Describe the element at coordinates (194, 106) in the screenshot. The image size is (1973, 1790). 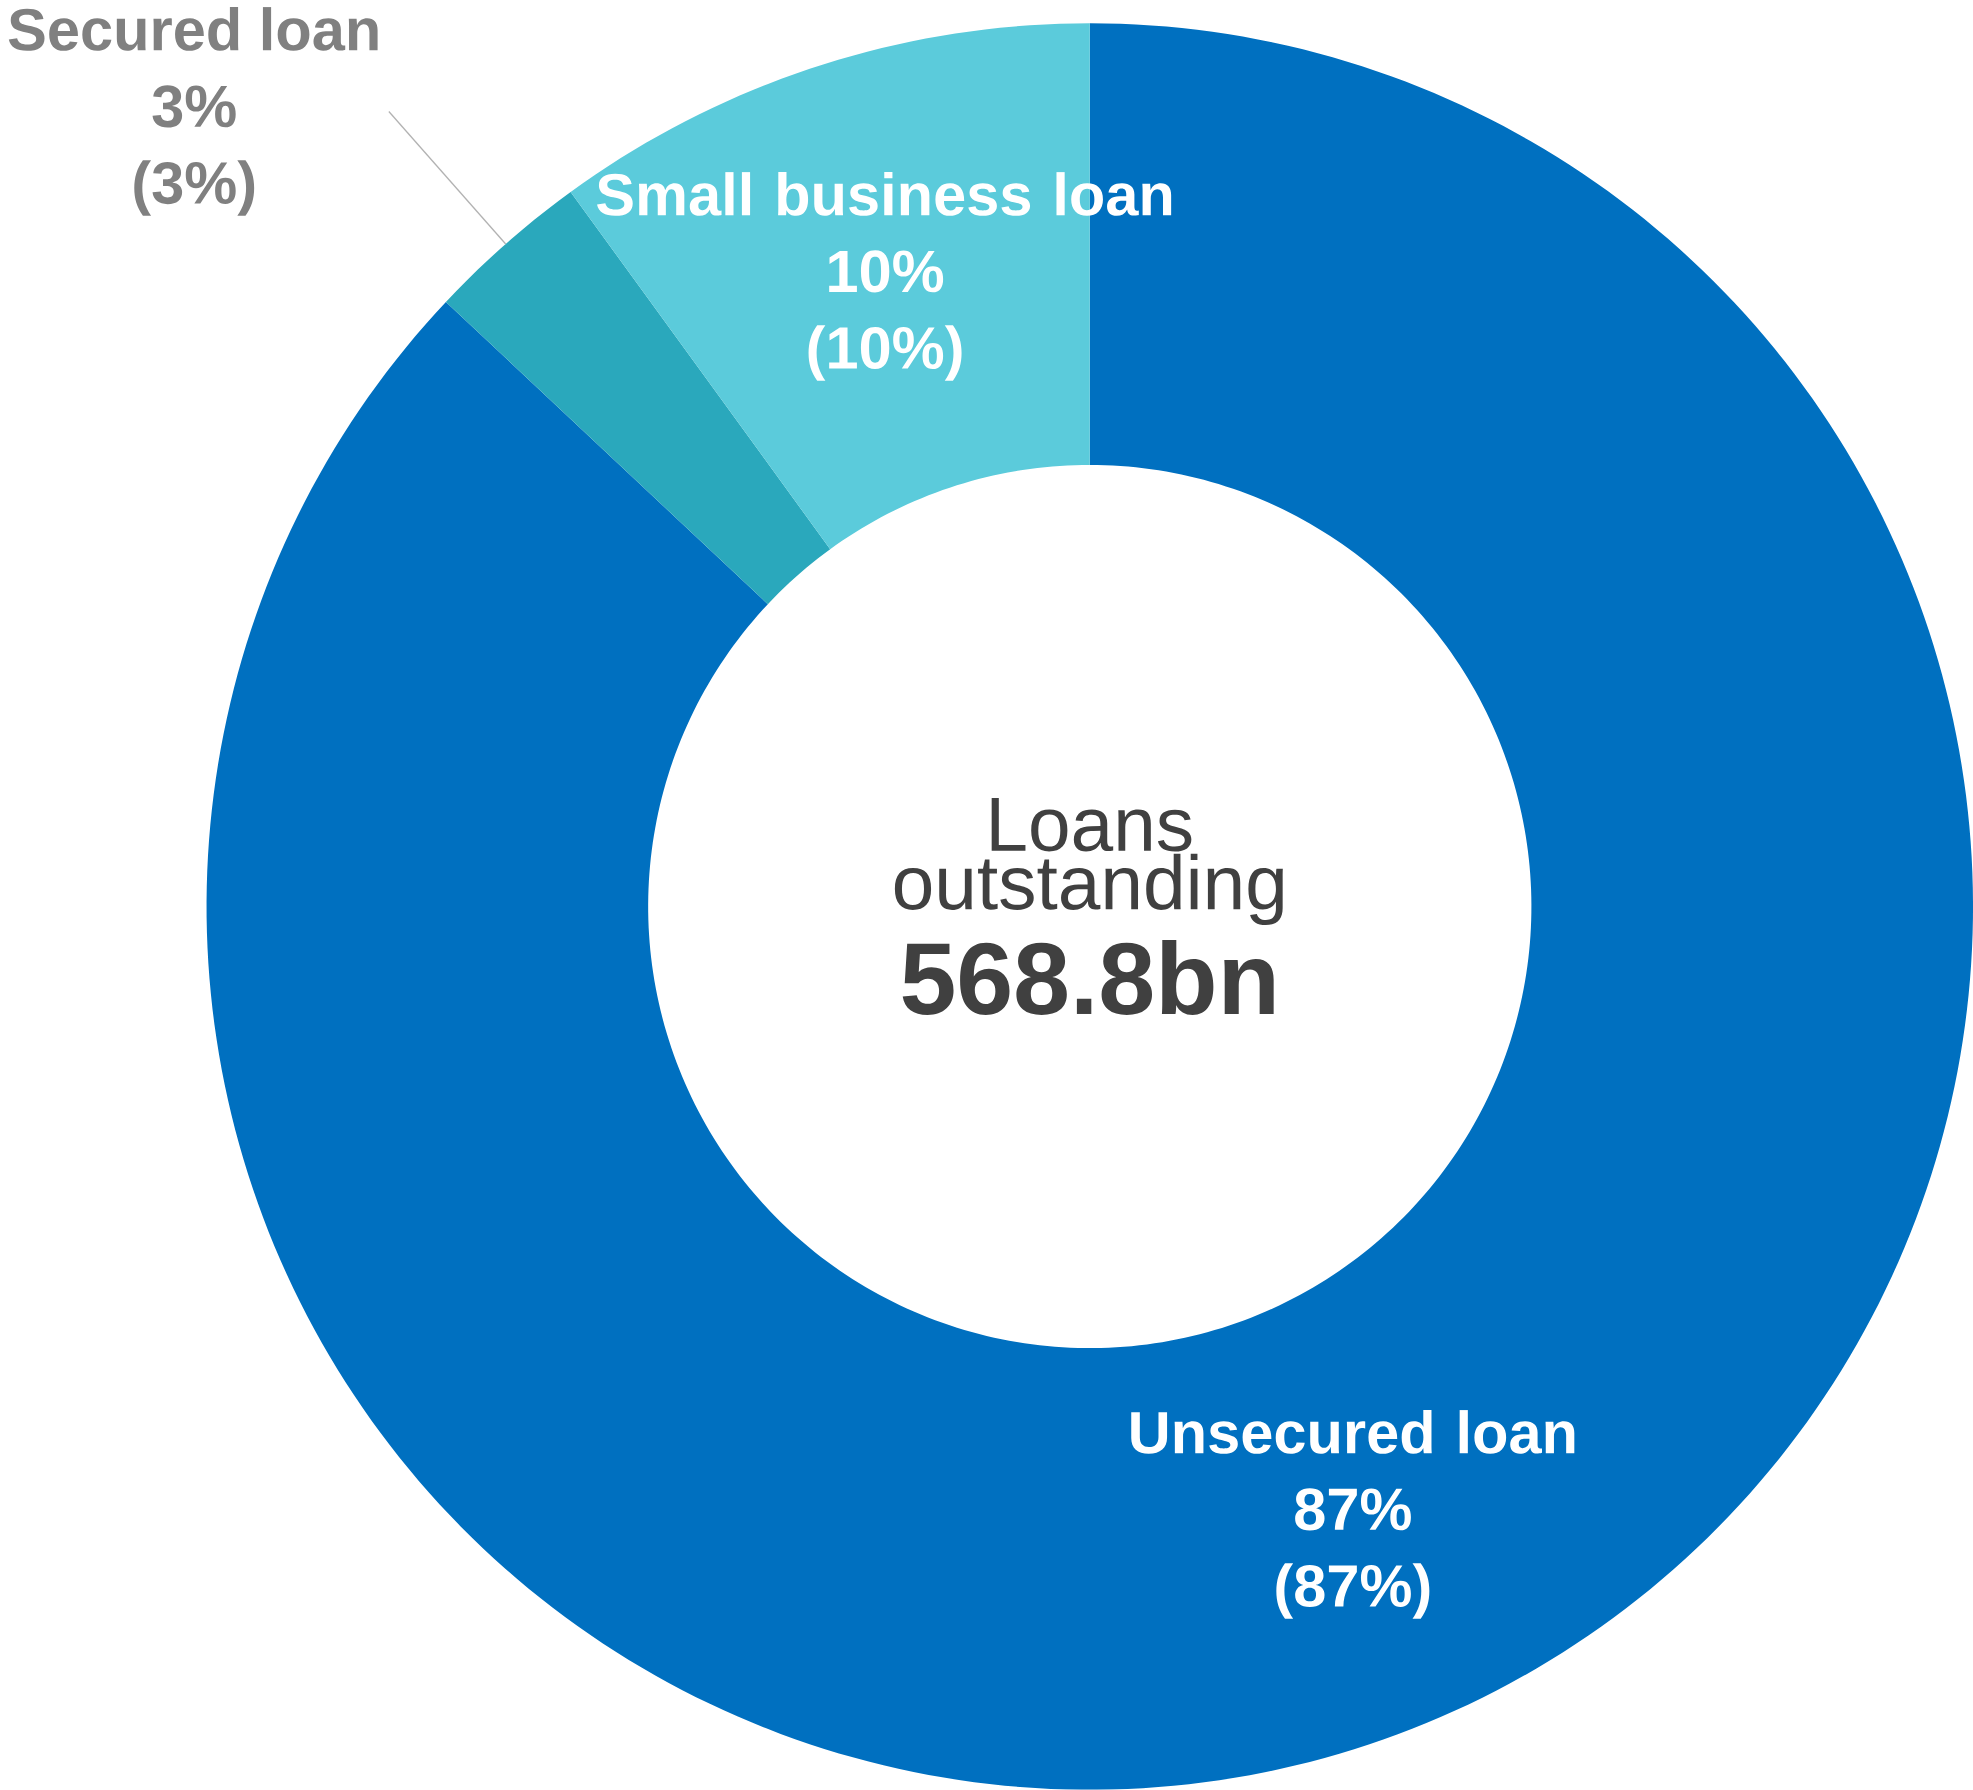
I see `data-label: 3%` at that location.